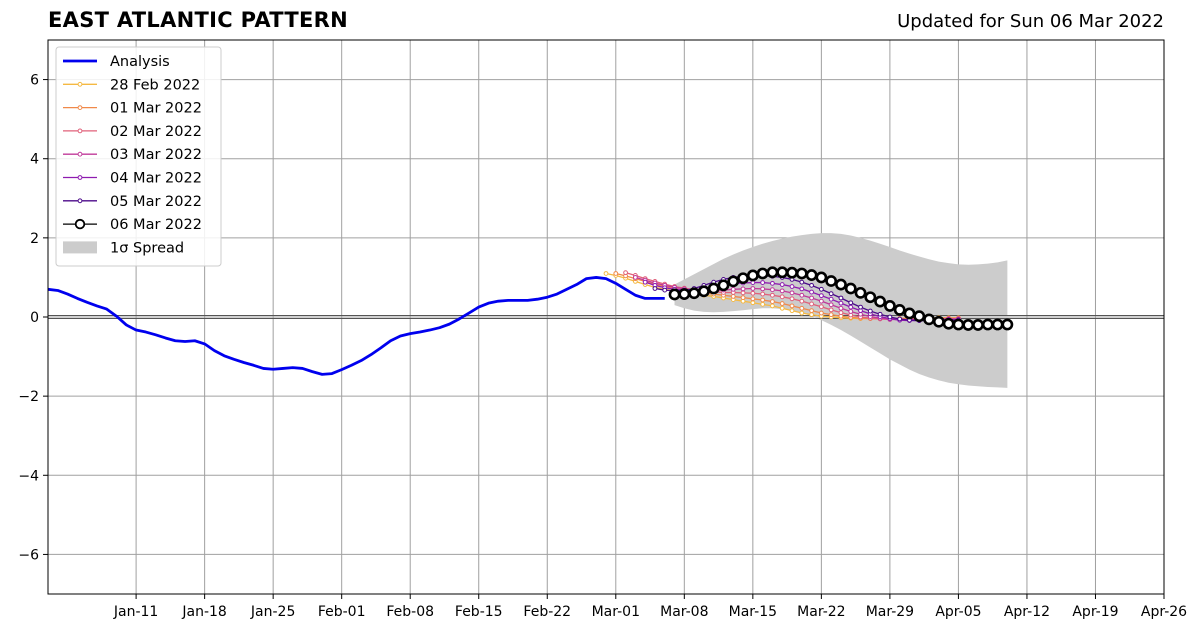  Describe the element at coordinates (28, 397) in the screenshot. I see `y-tick-label: −2` at that location.